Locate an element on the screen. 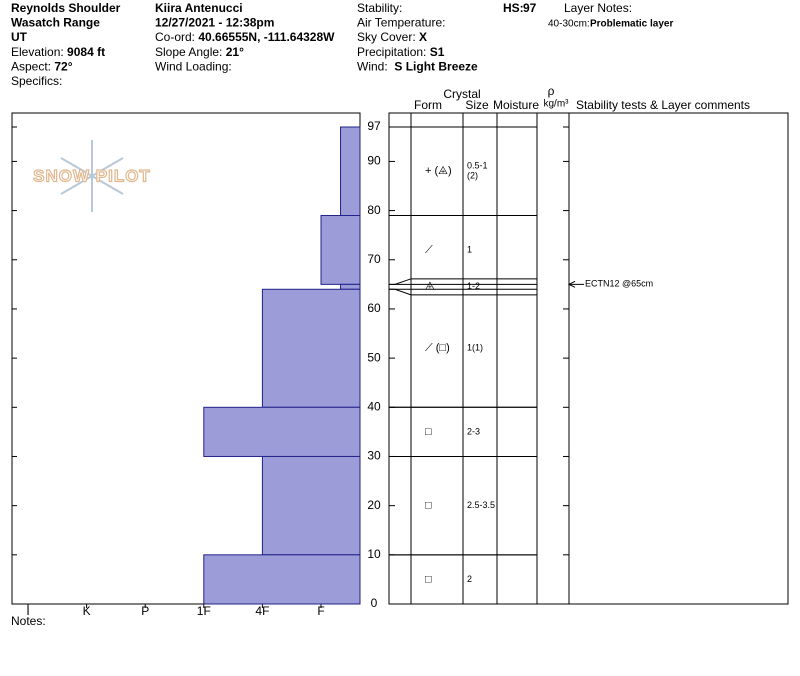  field-value: 9084 ft is located at coordinates (86, 52).